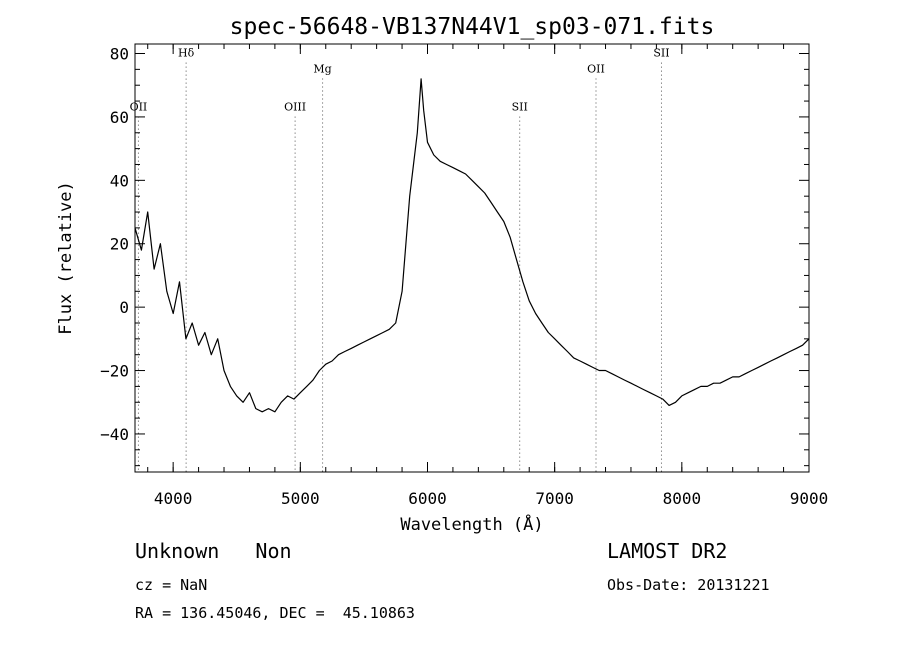  I want to click on coordinates: RA = 136.45046, DEC = 45.10863, so click(275, 613).